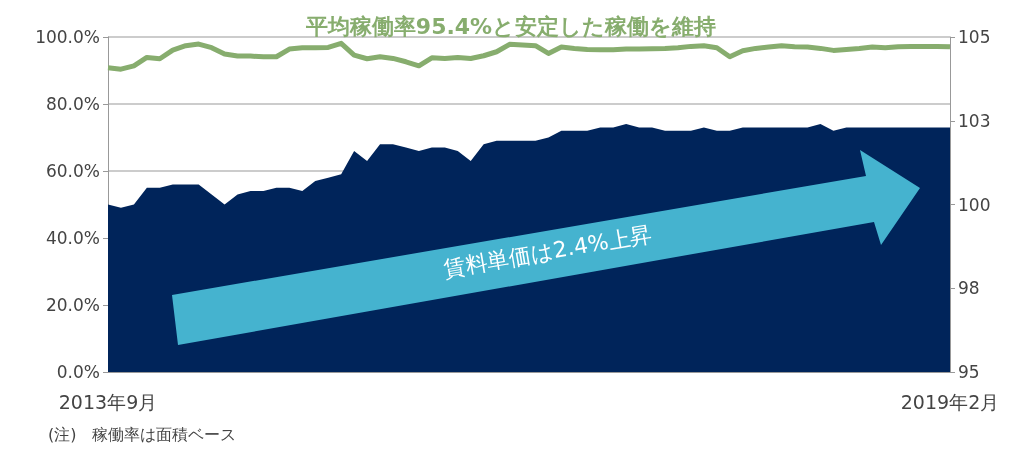  Describe the element at coordinates (974, 37) in the screenshot. I see `y2-tick-label: 105` at that location.